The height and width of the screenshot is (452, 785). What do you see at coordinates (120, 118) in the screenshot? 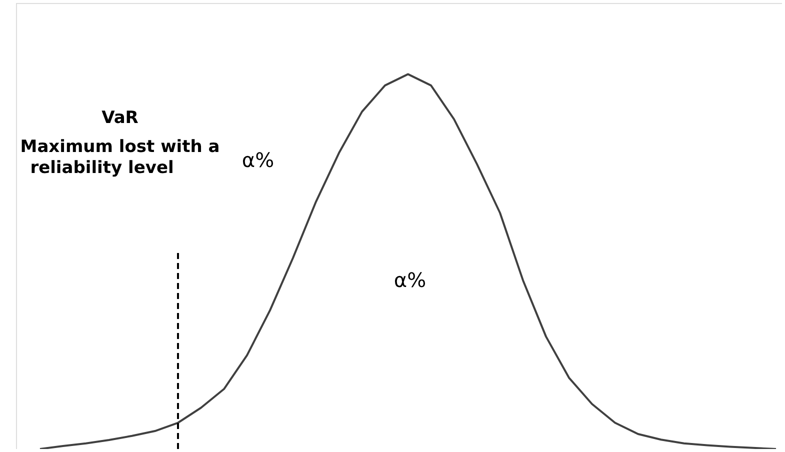
I see `annotation: VaR` at bounding box center [120, 118].